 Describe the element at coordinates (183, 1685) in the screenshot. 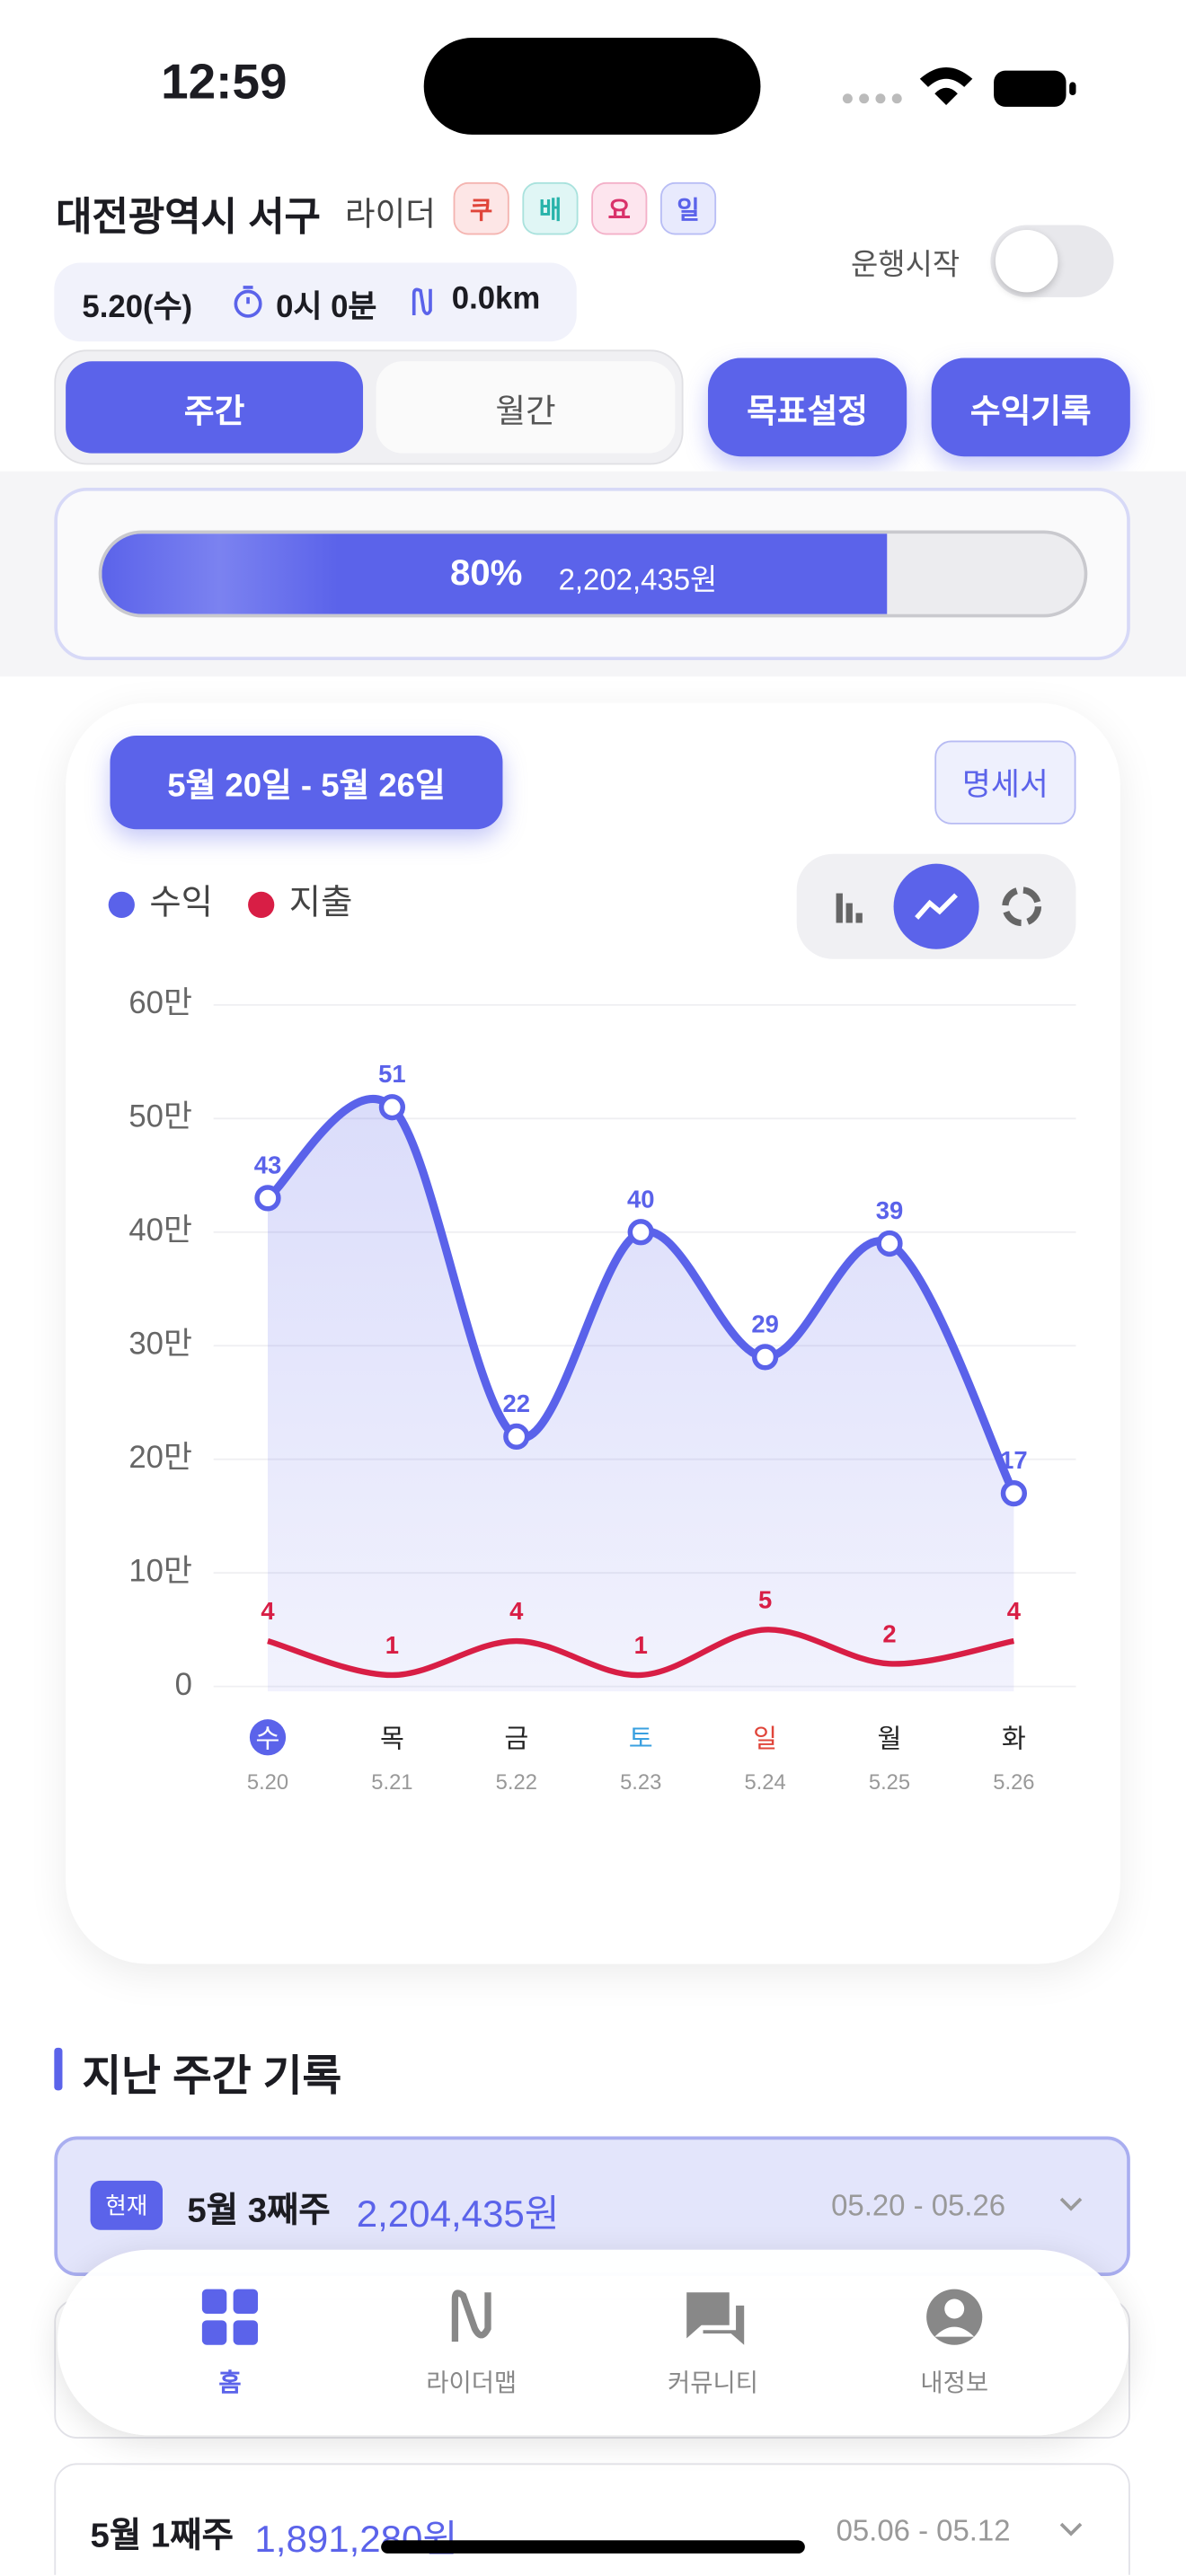

I see `y-tick-label: 0` at that location.